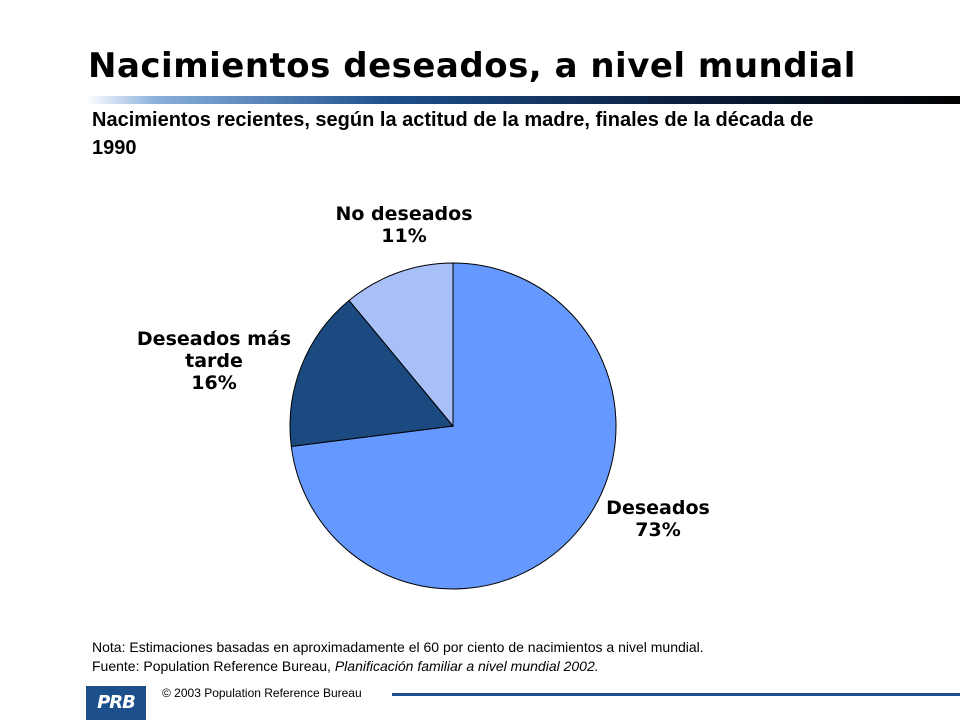  What do you see at coordinates (657, 530) in the screenshot?
I see `pie-label-value: 73%` at bounding box center [657, 530].